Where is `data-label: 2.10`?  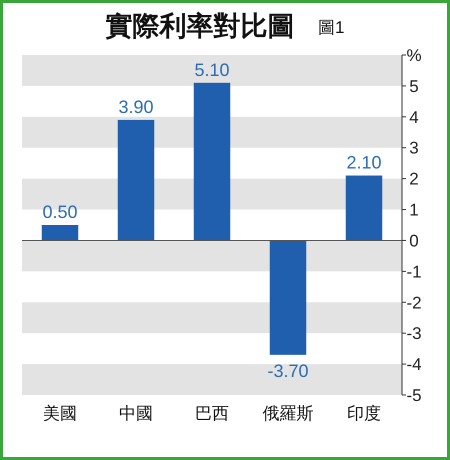 data-label: 2.10 is located at coordinates (364, 162).